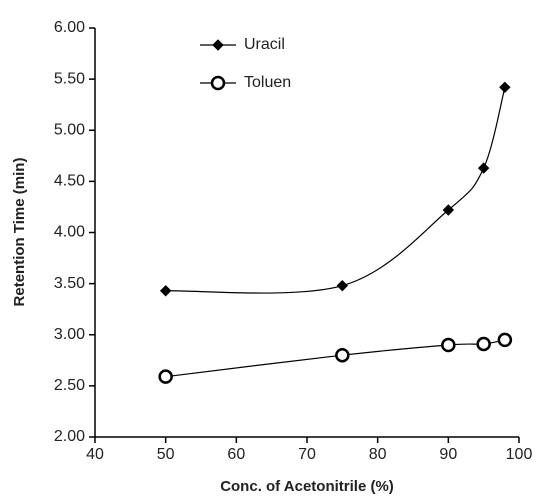 This screenshot has width=537, height=497. What do you see at coordinates (69, 181) in the screenshot?
I see `y-tick-label: 4.50` at bounding box center [69, 181].